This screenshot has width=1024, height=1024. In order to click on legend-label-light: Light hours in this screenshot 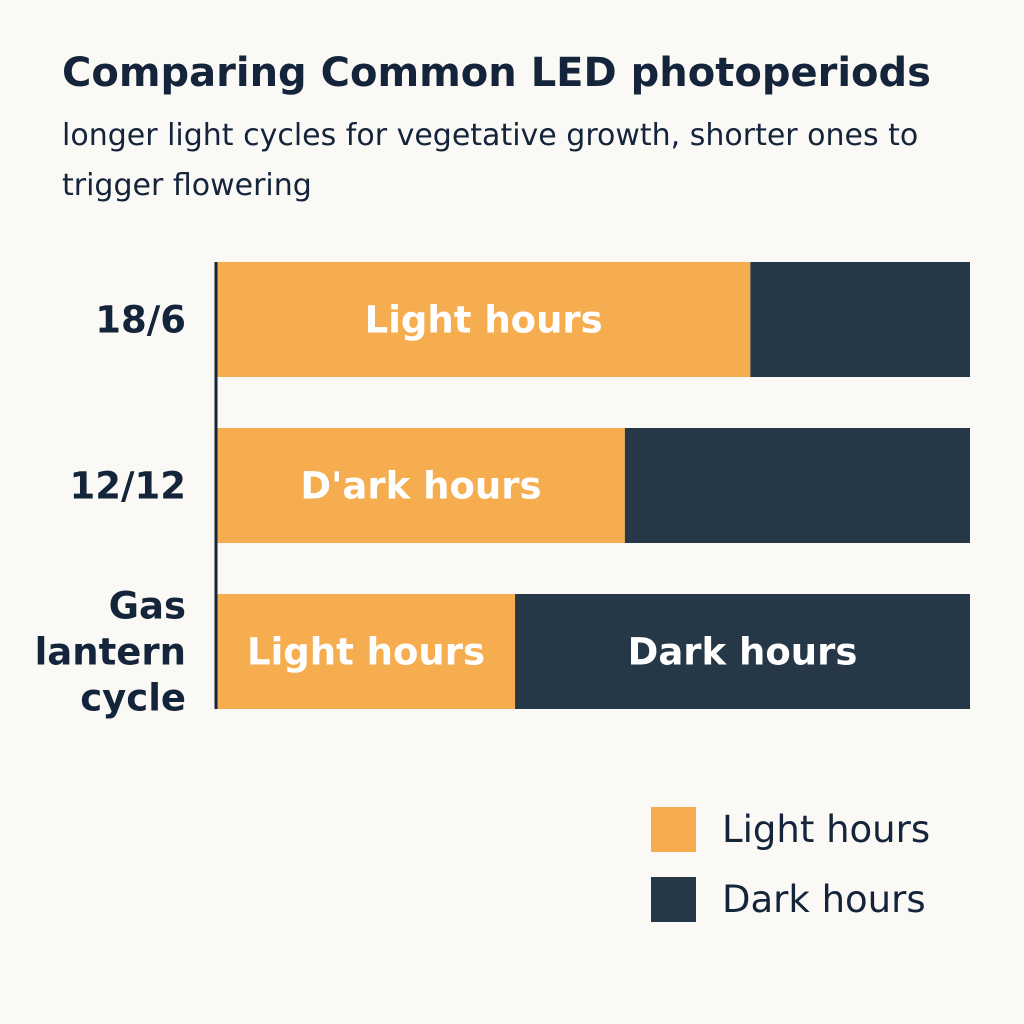, I will do `click(826, 829)`.